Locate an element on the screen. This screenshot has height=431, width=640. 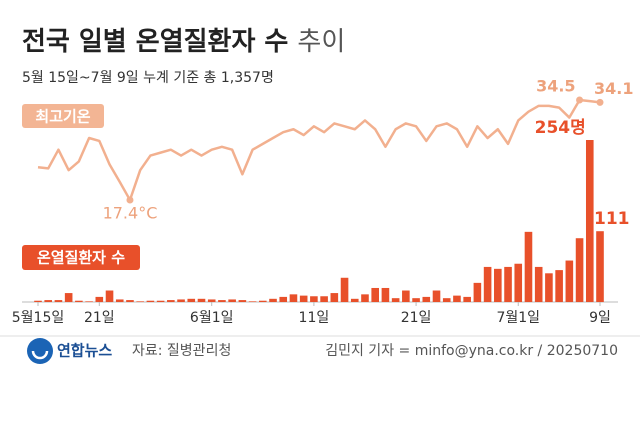
legend-label: 온열질환자 수 is located at coordinates (81, 258).